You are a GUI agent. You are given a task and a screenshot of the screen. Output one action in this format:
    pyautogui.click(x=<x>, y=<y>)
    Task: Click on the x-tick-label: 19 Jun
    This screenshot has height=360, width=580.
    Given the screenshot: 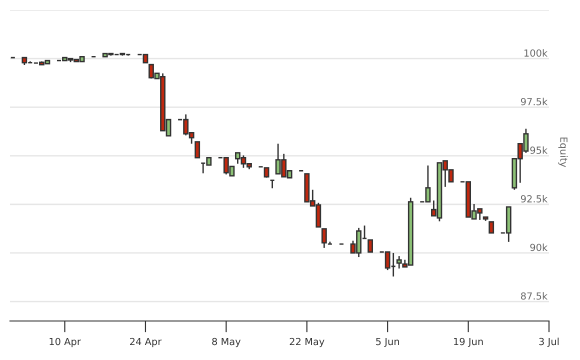 What is the action you would take?
    pyautogui.click(x=468, y=342)
    